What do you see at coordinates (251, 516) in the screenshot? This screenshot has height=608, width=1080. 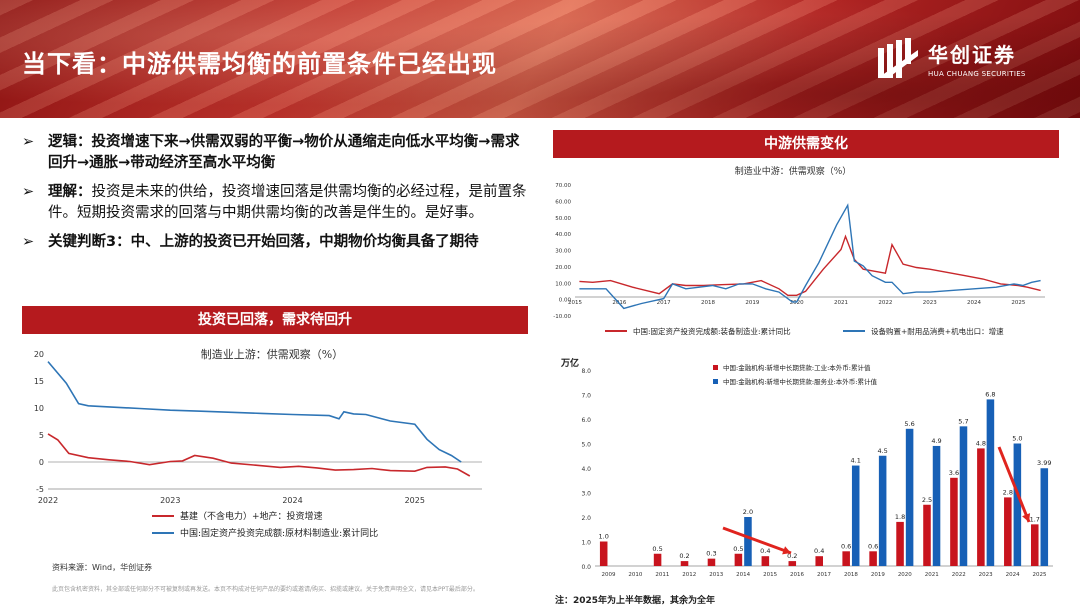 I see `legend-label-1: 基建（不含电力）+地产：投资增速` at bounding box center [251, 516].